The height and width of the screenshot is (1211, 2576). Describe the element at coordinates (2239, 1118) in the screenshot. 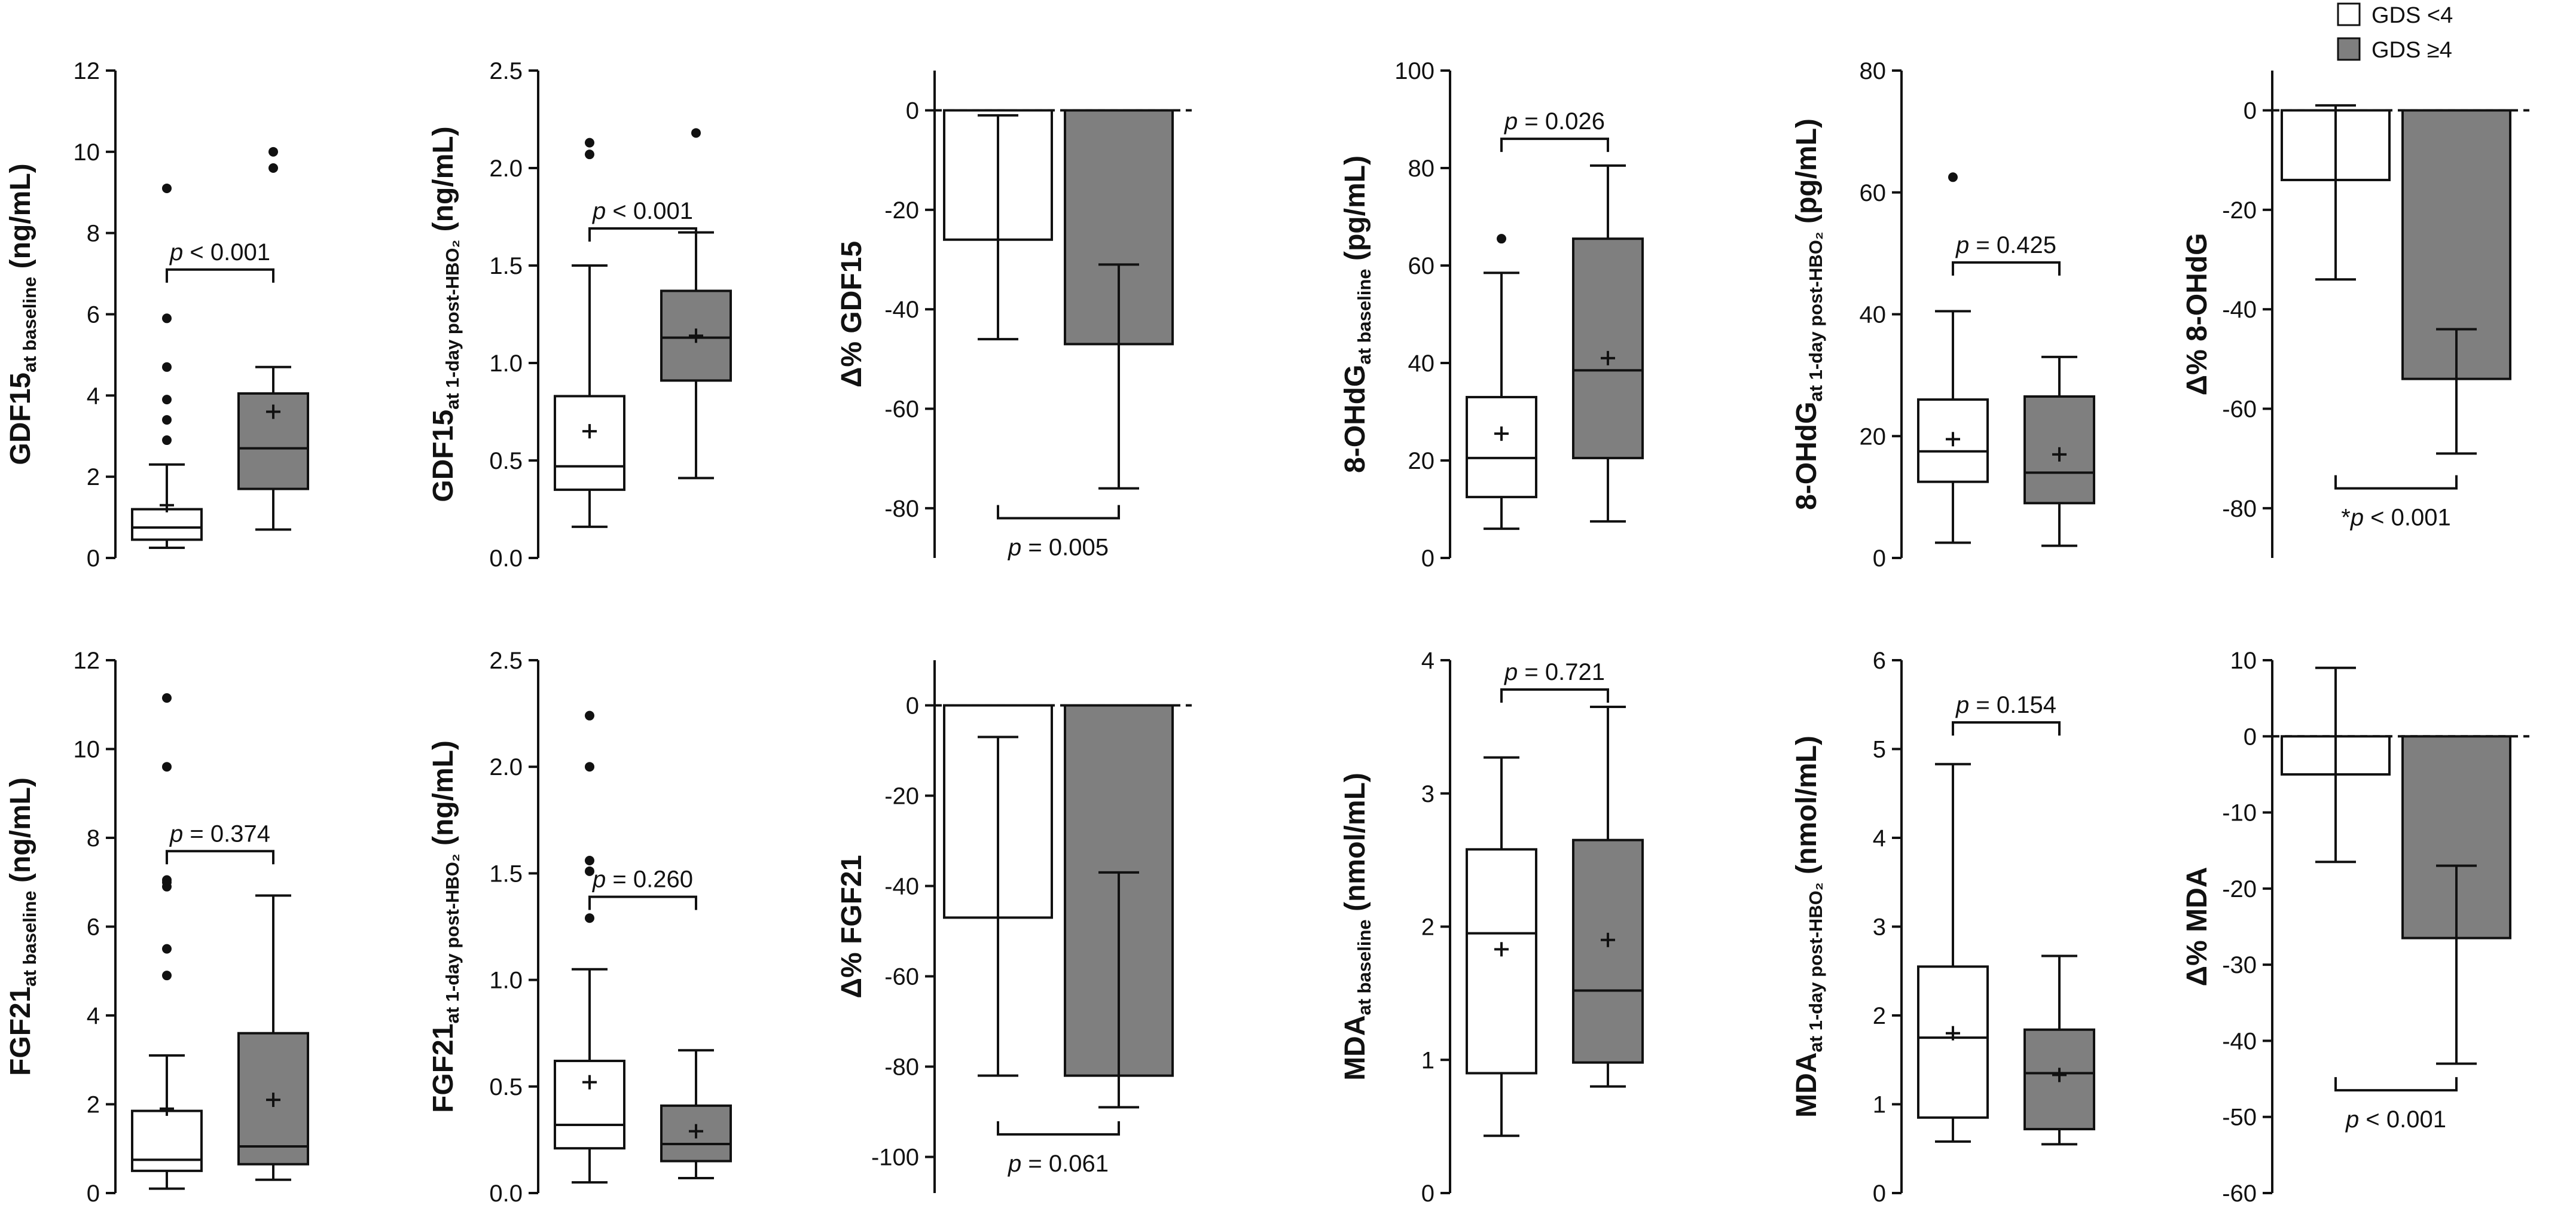

I see `y-tick-label: -50` at that location.